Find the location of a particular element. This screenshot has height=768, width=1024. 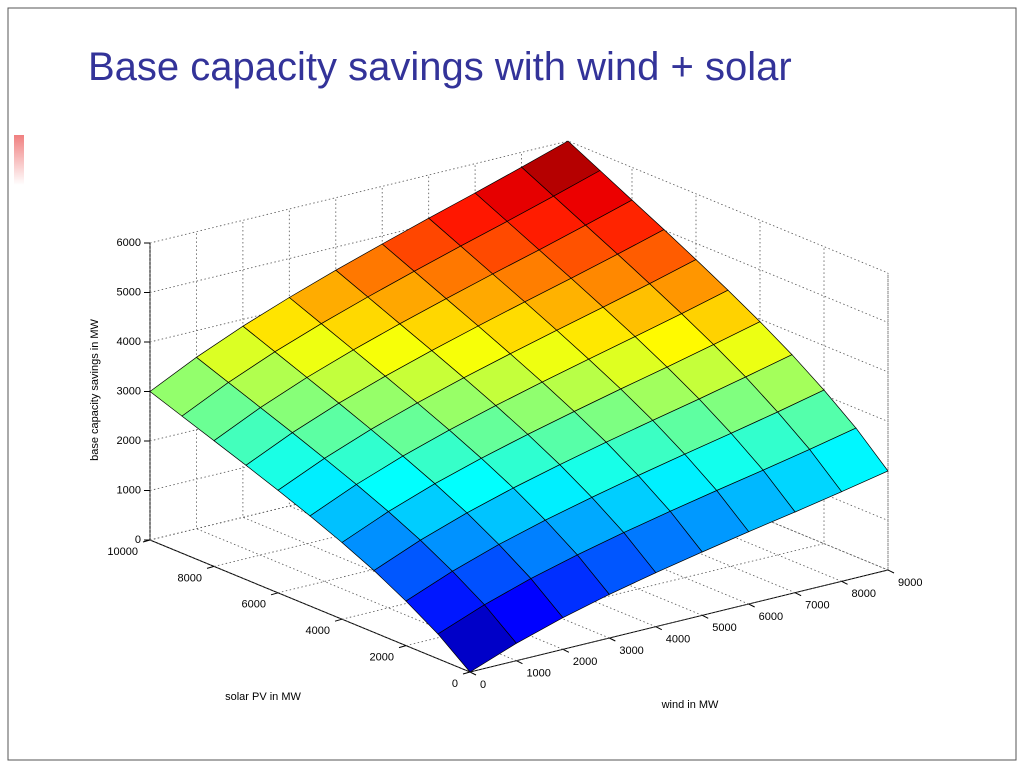

x-tick-label: 3000 is located at coordinates (631, 651).